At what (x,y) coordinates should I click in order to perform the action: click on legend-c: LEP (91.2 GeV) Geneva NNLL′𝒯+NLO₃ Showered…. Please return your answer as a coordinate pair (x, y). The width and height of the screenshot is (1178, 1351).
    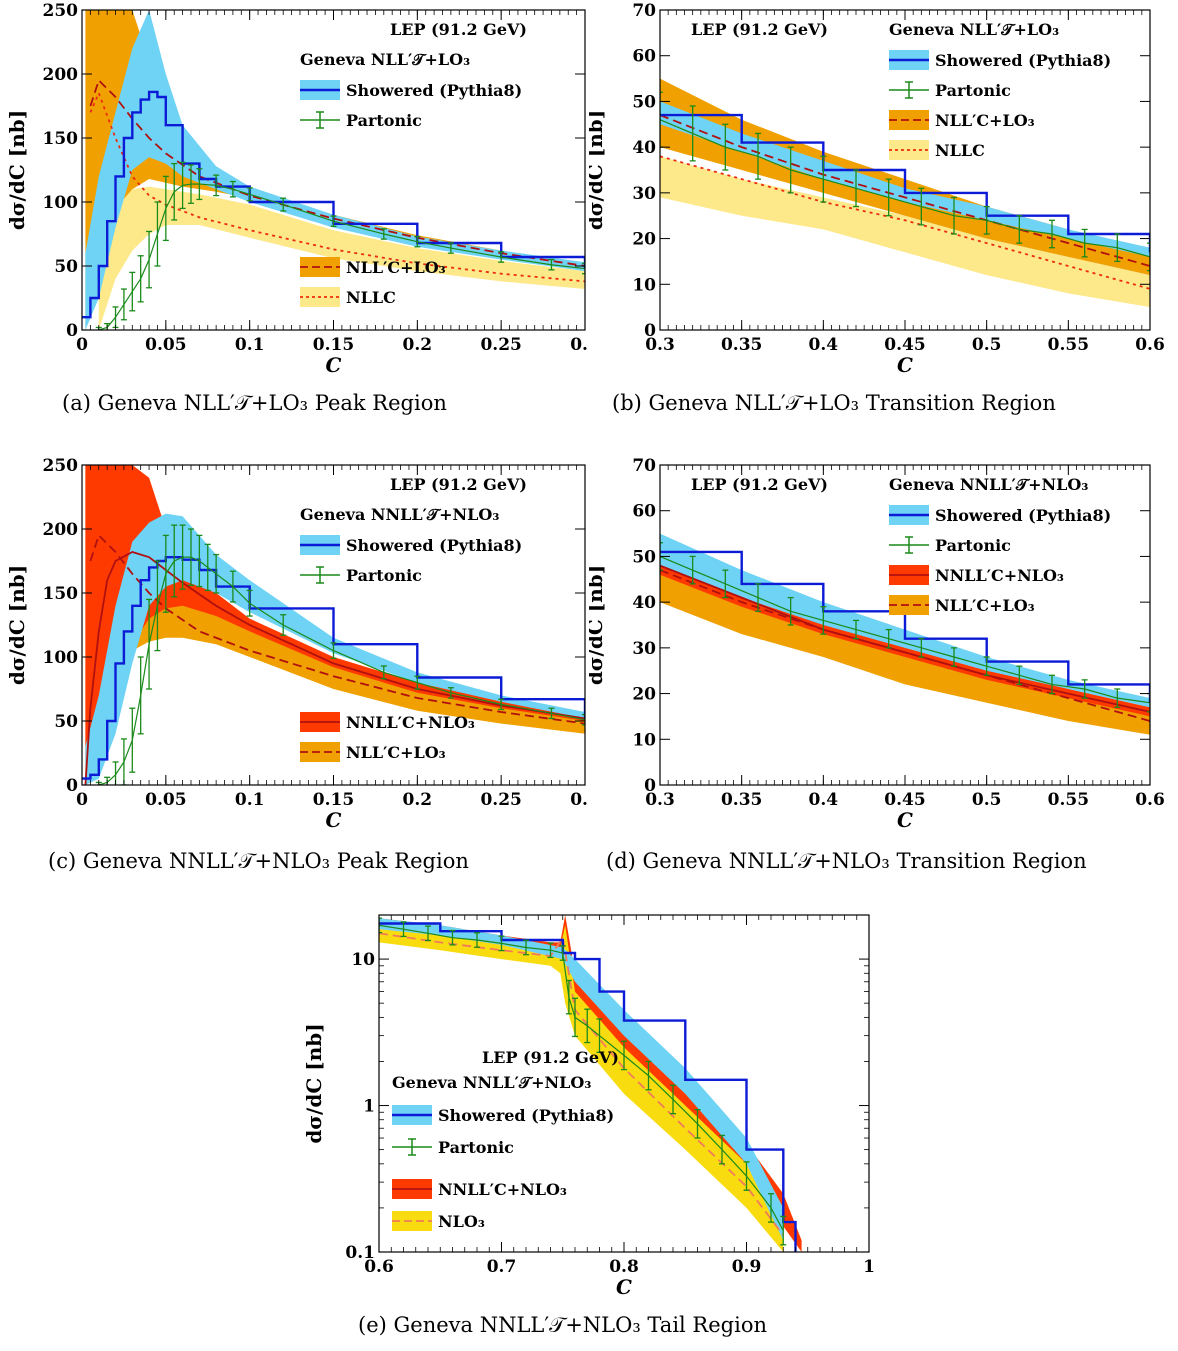
    Looking at the image, I should click on (413, 618).